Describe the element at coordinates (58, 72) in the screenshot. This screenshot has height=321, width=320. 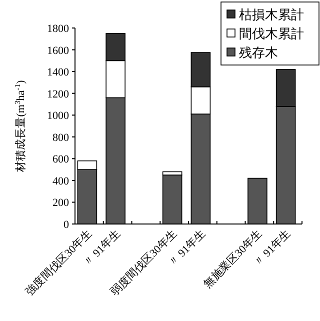
I see `y-tick-label: 1400` at that location.